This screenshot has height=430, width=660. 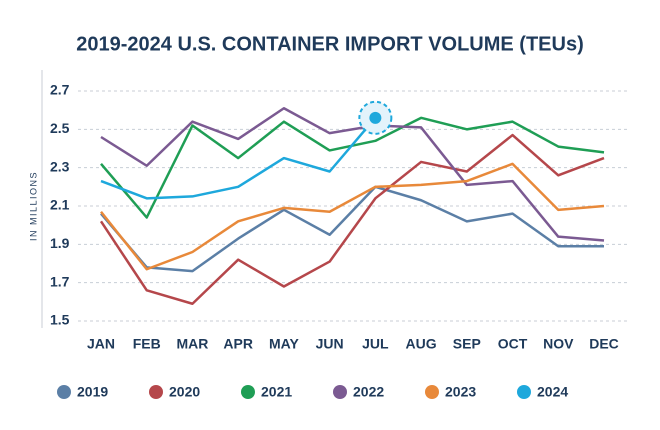 What do you see at coordinates (375, 117) in the screenshot?
I see `highlight-point` at bounding box center [375, 117].